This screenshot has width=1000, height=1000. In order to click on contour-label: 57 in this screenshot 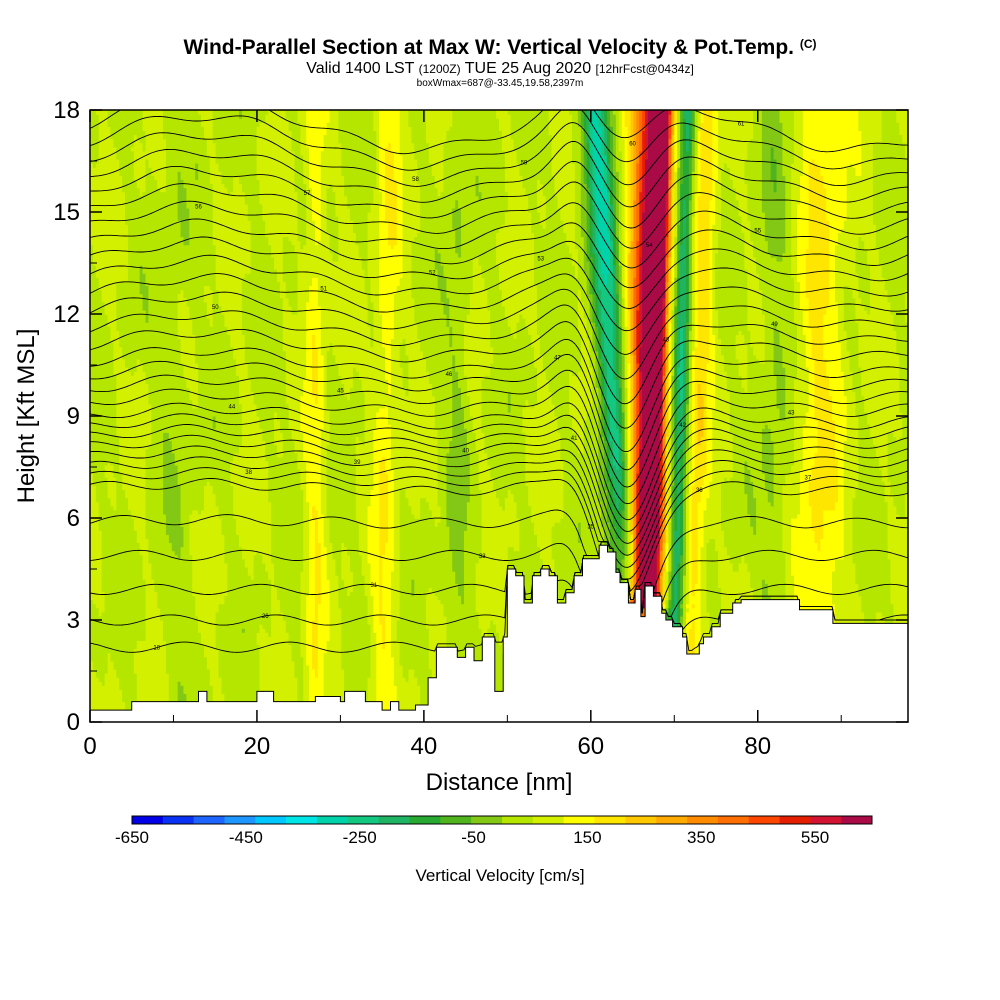, I will do `click(307, 194)`.